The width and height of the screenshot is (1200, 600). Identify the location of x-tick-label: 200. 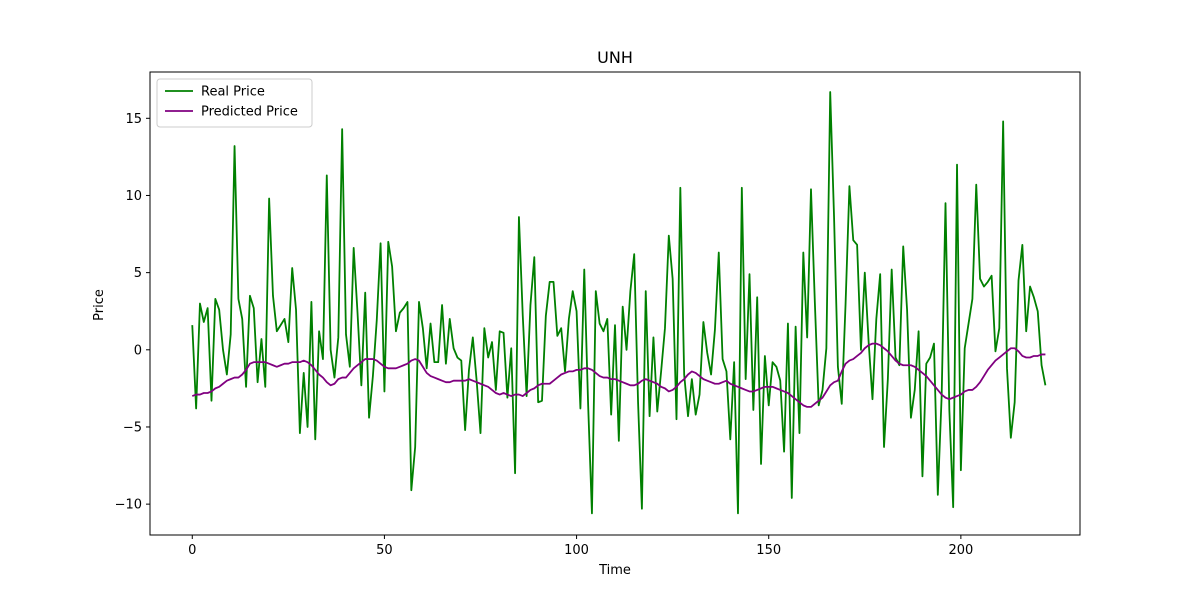
(960, 550).